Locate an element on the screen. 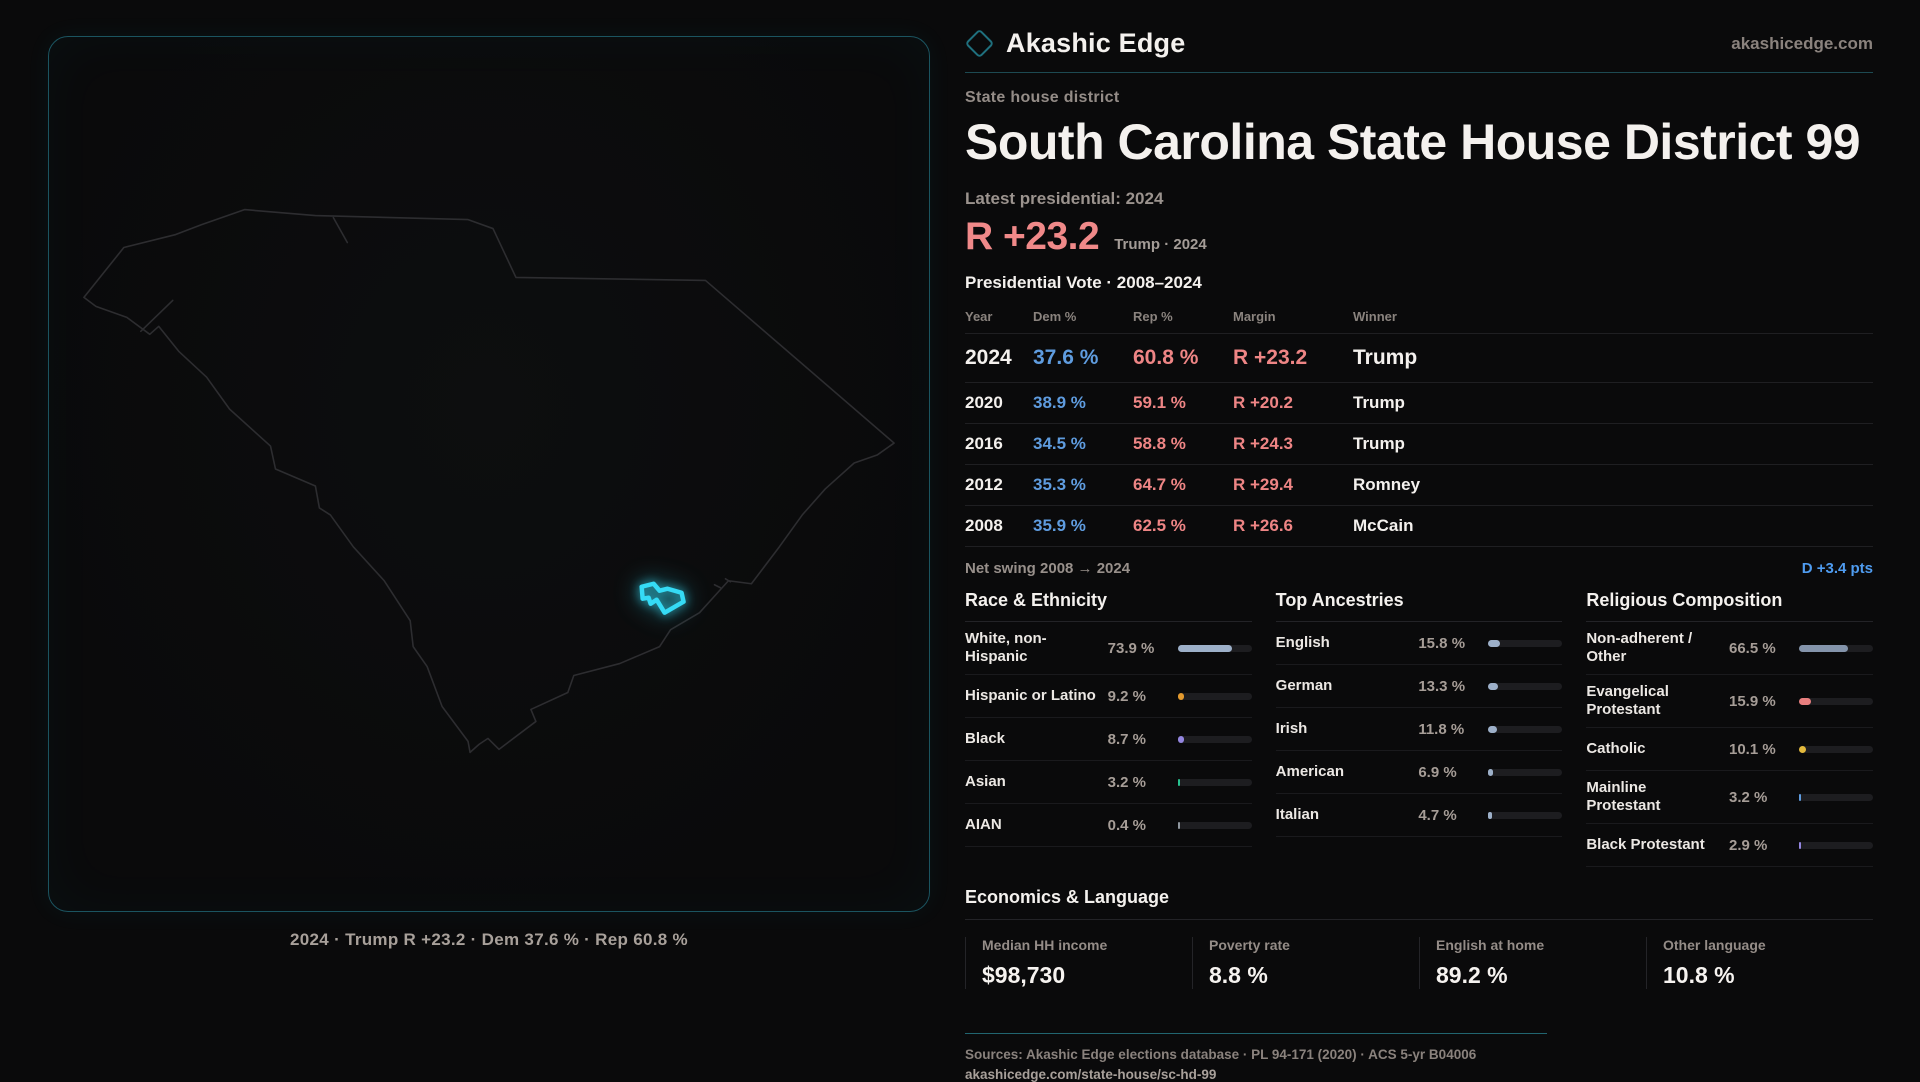 The image size is (1920, 1082). list-item: Asian 3.2 % is located at coordinates (1108, 782).